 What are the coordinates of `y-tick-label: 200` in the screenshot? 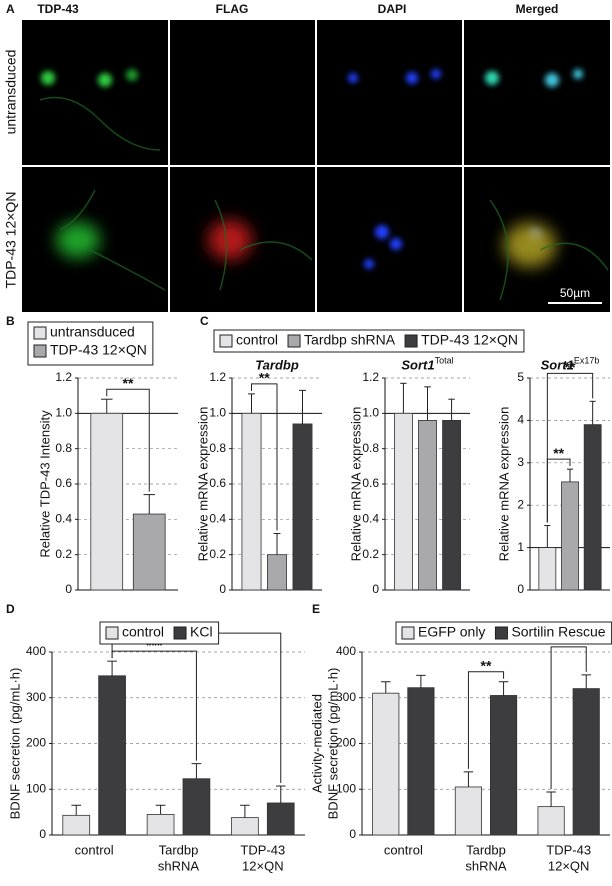 It's located at (36, 743).